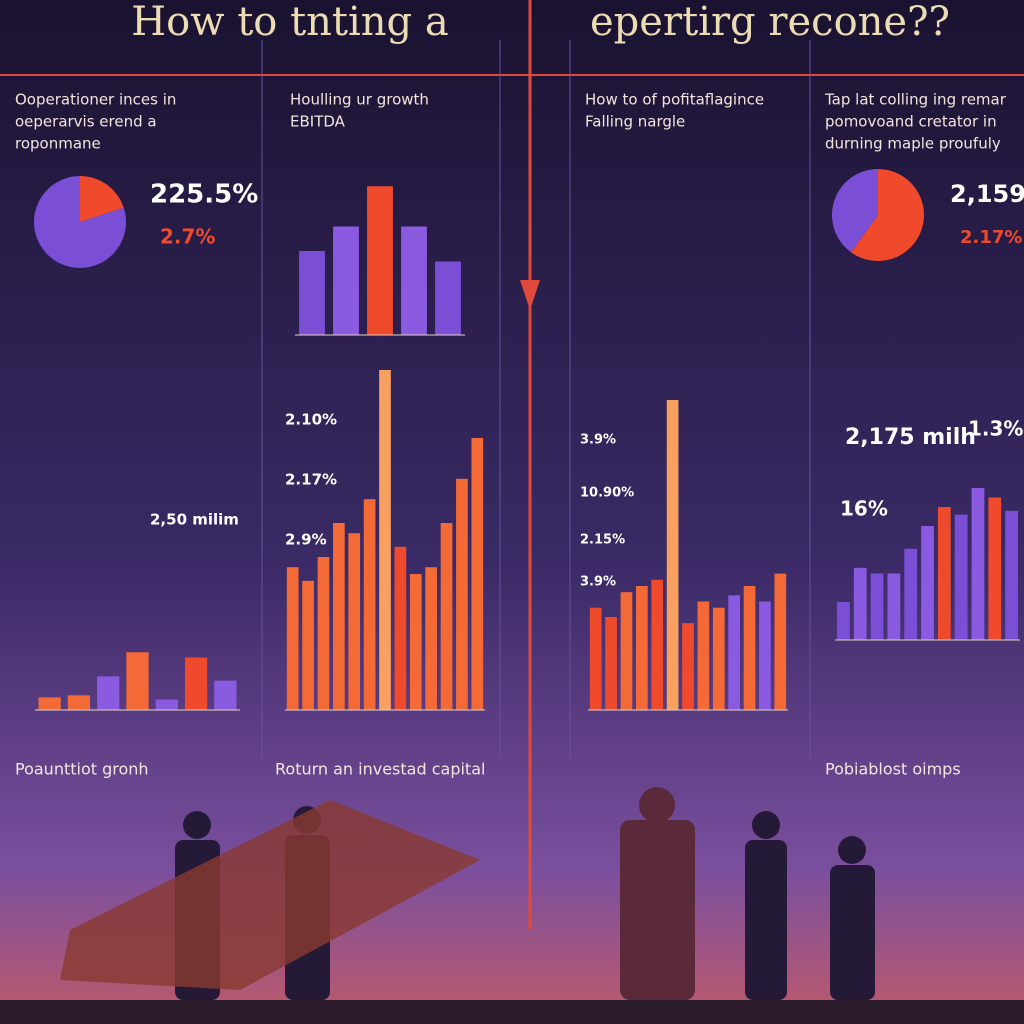  I want to click on caption: Poaunttiot gronh, so click(82, 769).